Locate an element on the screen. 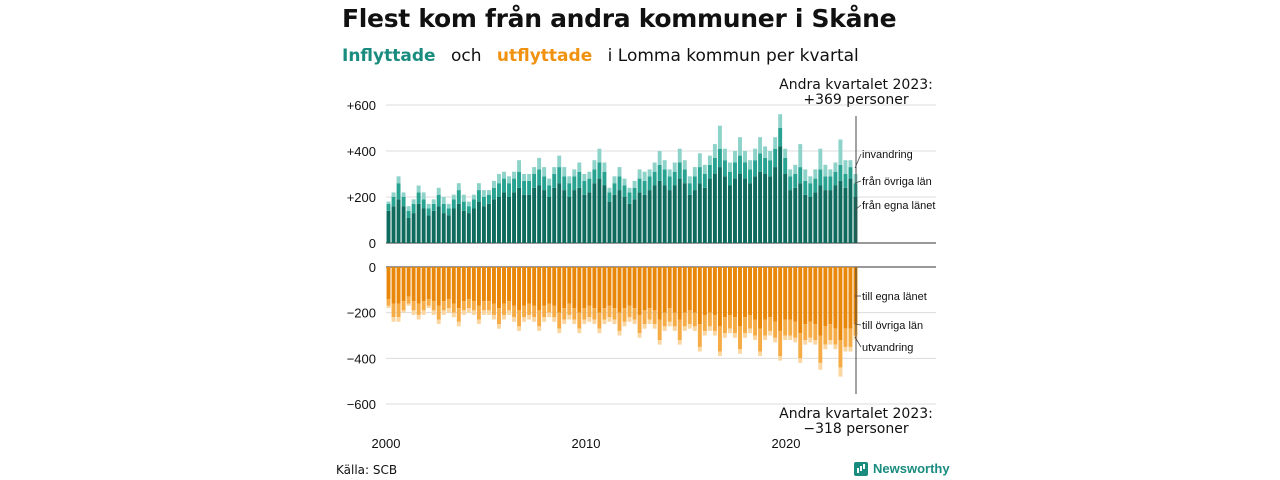 The height and width of the screenshot is (480, 1280). y-tick-label-upper: 0 is located at coordinates (372, 243).